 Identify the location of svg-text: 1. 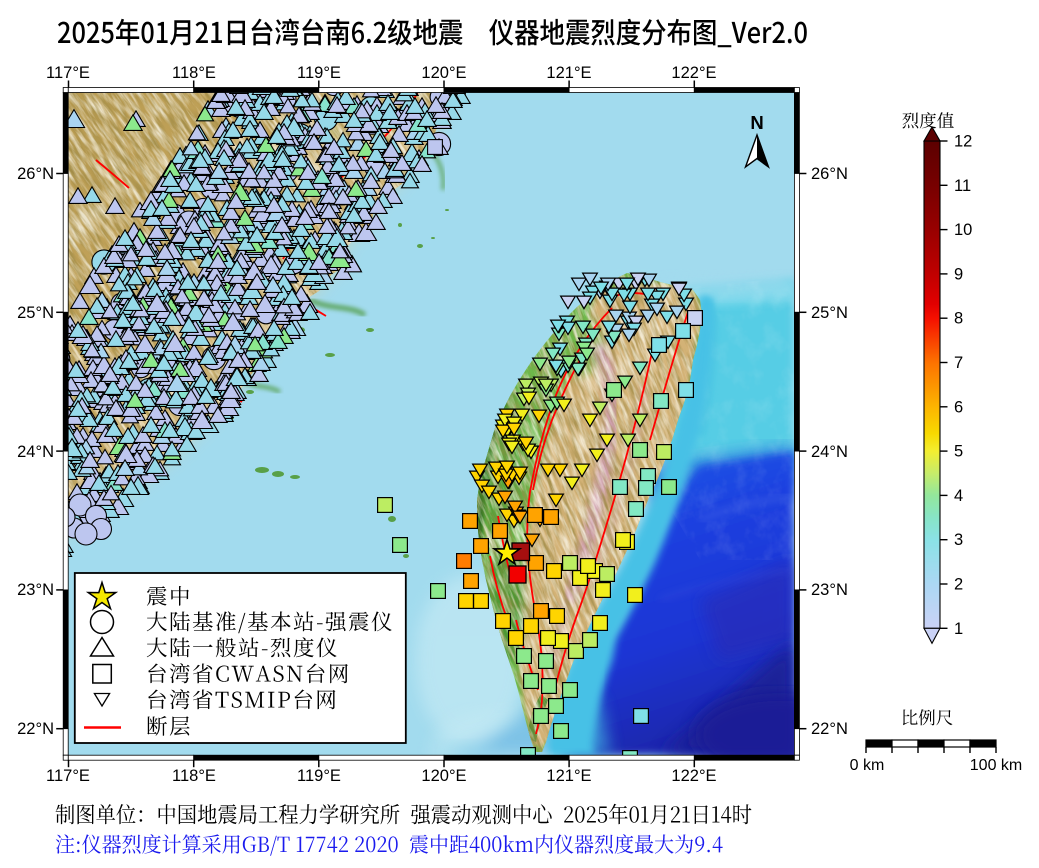
(958, 629).